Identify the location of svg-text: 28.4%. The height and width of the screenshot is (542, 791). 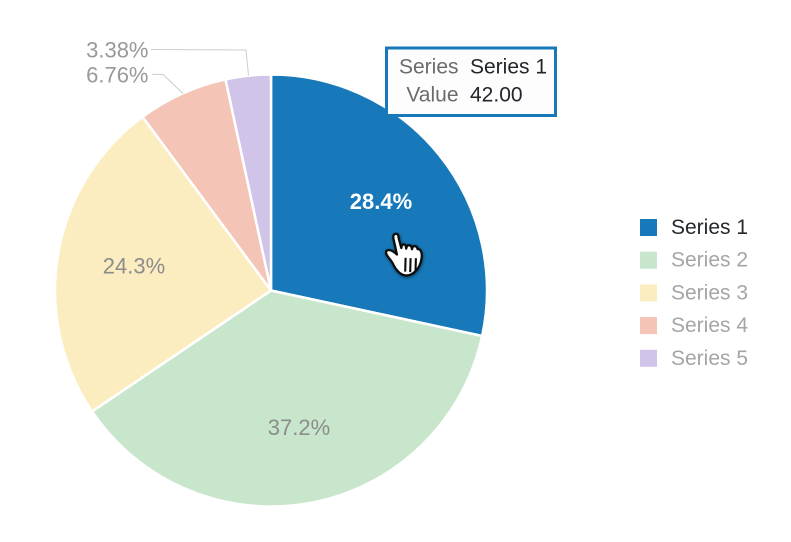
(381, 201).